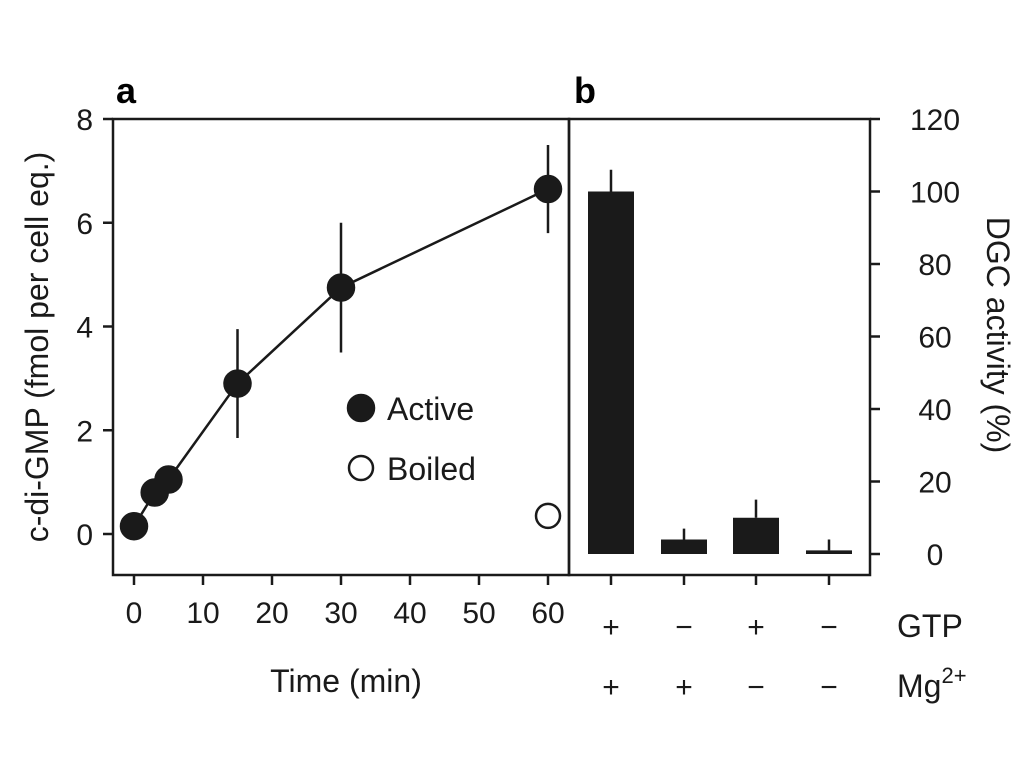 This screenshot has width=1024, height=768. What do you see at coordinates (409, 613) in the screenshot?
I see `x-tick-label: 40` at bounding box center [409, 613].